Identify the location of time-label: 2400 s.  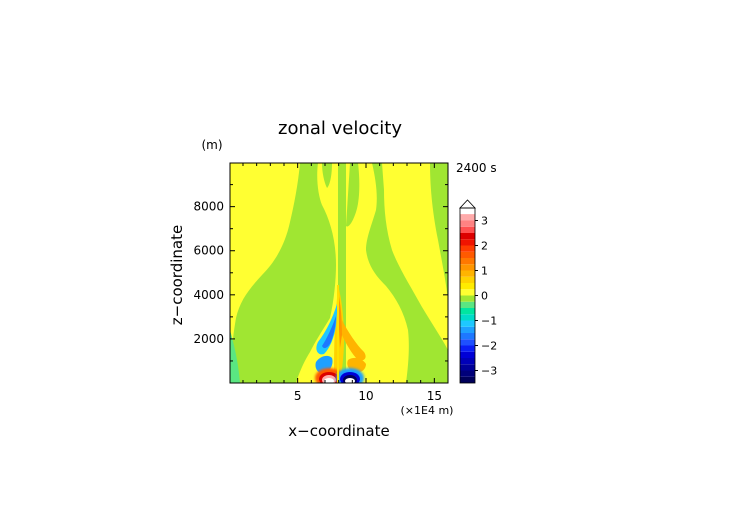
(476, 168).